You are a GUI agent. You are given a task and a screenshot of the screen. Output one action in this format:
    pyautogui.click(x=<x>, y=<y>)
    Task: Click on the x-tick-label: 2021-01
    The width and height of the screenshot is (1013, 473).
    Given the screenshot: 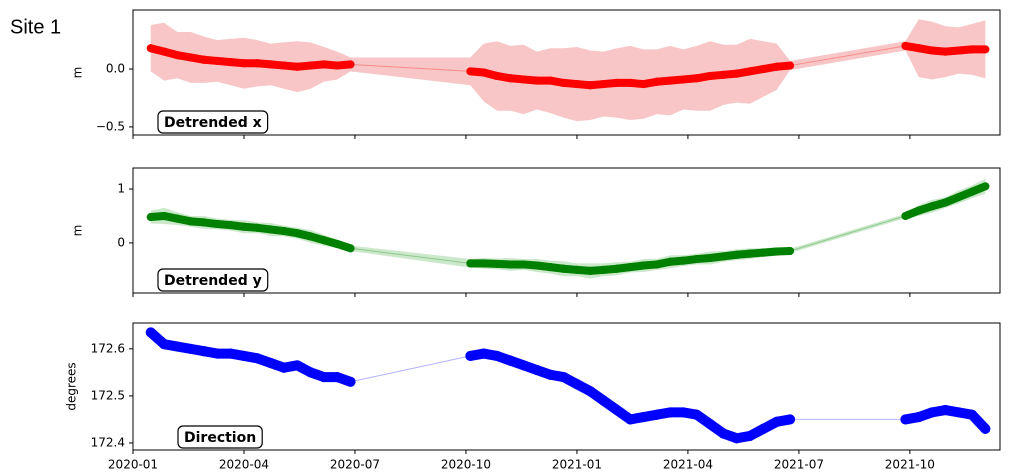 What is the action you would take?
    pyautogui.click(x=577, y=465)
    